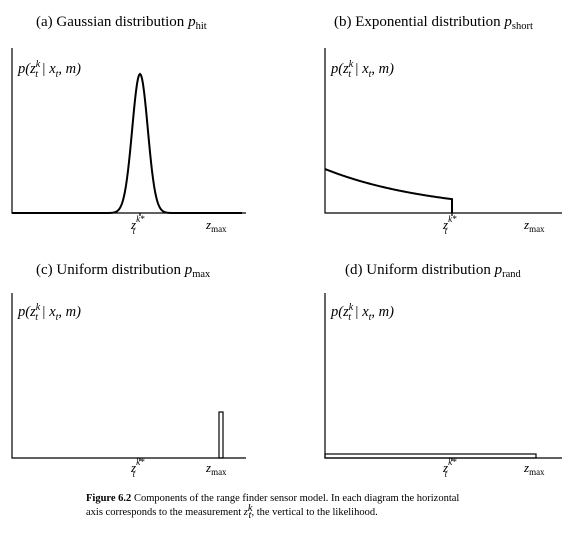 Image resolution: width=576 pixels, height=539 pixels. What do you see at coordinates (221, 435) in the screenshot?
I see `uniform-spike` at bounding box center [221, 435].